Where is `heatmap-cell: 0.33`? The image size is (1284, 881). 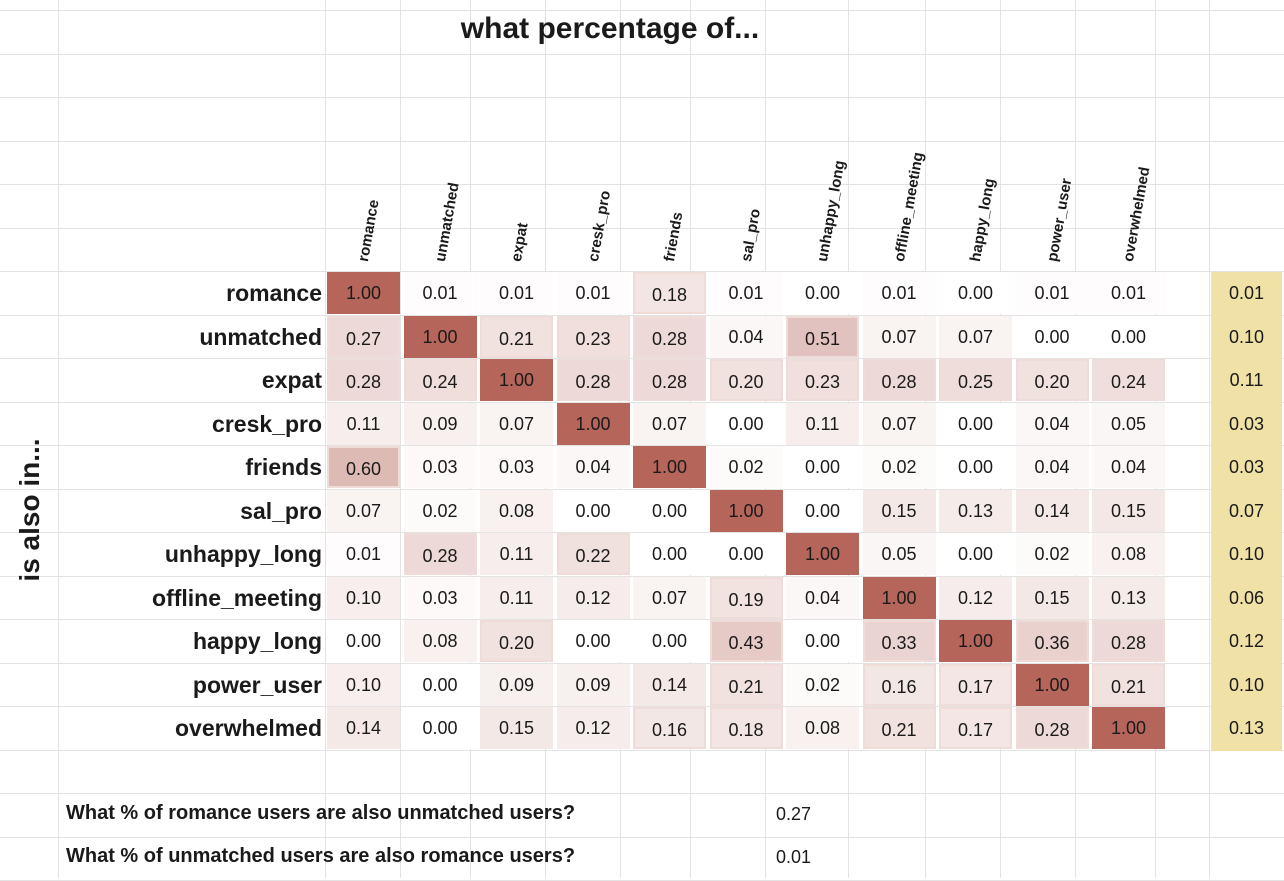 heatmap-cell: 0.33 is located at coordinates (899, 641).